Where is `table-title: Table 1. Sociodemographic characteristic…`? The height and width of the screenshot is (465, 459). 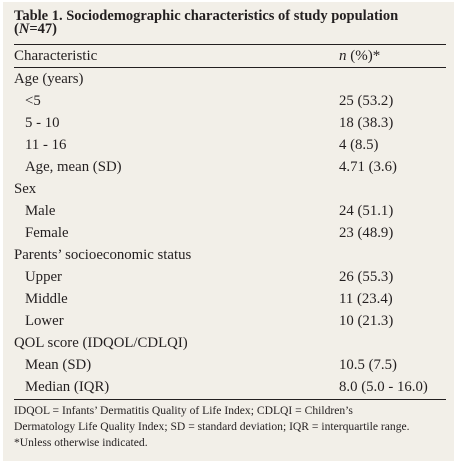
table-title: Table 1. Sociodemographic characteristic… is located at coordinates (229, 22).